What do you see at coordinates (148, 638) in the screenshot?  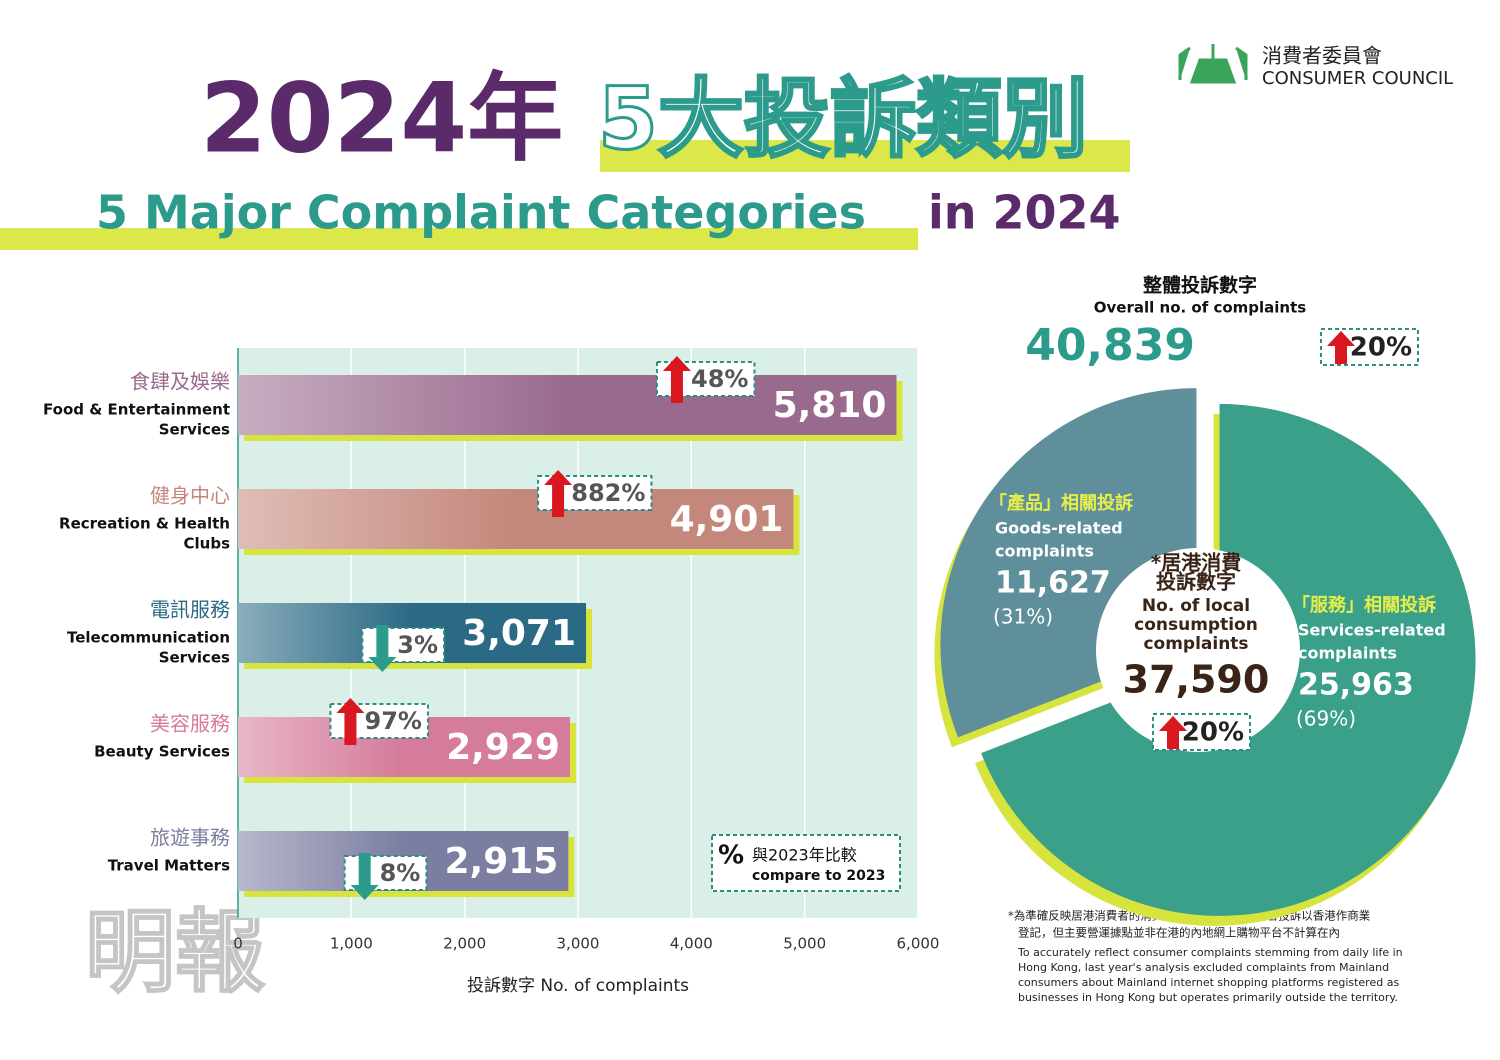 I see `category-label-en: Telecommunication` at bounding box center [148, 638].